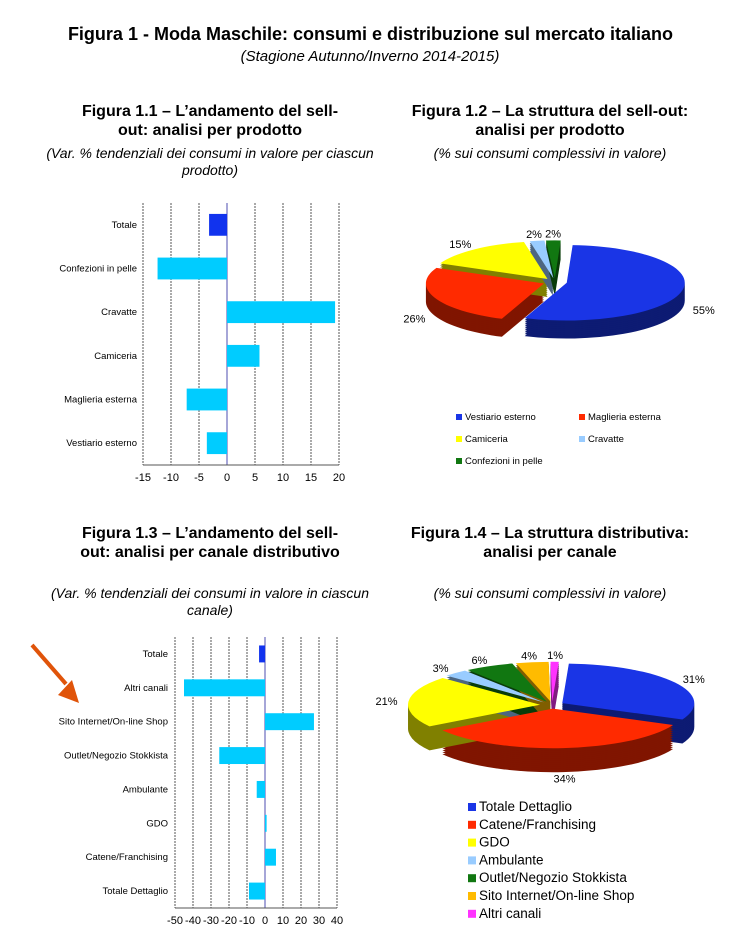 The height and width of the screenshot is (949, 741). Describe the element at coordinates (157, 823) in the screenshot. I see `category-label: GDO` at that location.